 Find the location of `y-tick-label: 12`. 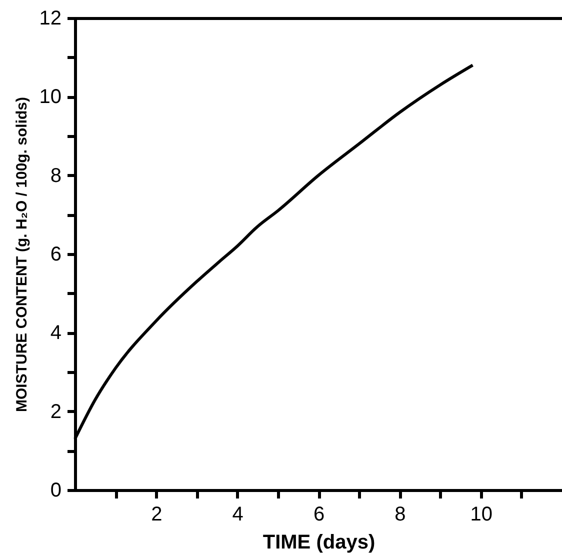

y-tick-label: 12 is located at coordinates (50, 19).